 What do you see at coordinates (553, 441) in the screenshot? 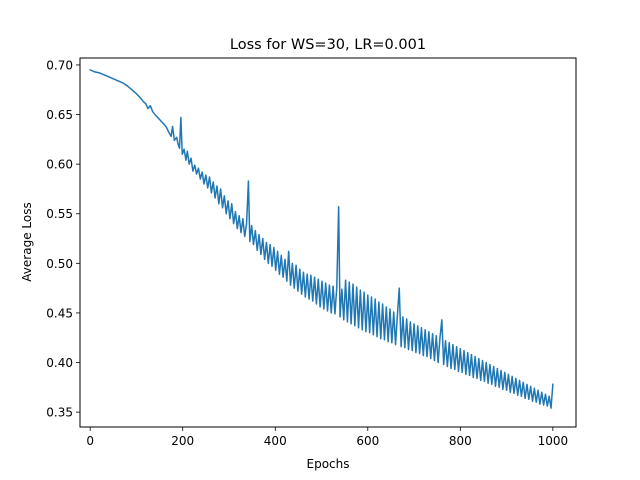
I see `x-tick-label: 1000` at bounding box center [553, 441].